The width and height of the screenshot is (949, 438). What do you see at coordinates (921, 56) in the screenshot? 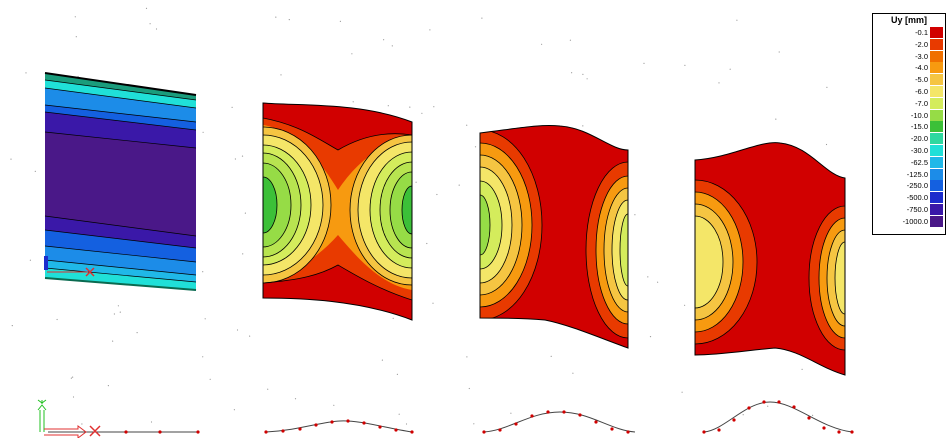
I see `legend-value-label: -3.0` at bounding box center [921, 56].